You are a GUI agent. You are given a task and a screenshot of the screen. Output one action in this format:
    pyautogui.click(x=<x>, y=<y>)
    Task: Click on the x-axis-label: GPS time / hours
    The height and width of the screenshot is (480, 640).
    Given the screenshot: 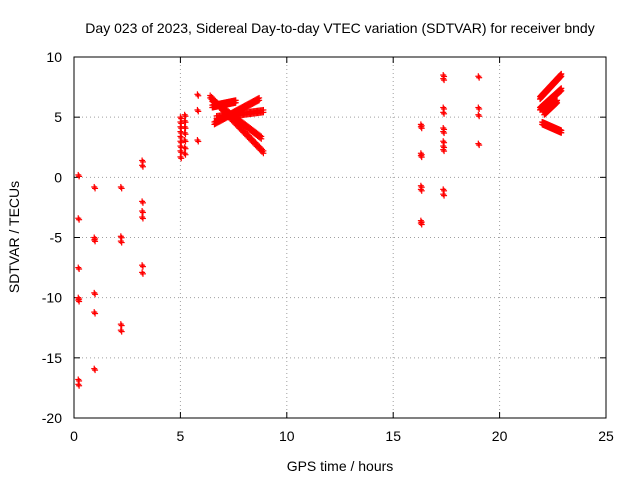 What is the action you would take?
    pyautogui.click(x=340, y=466)
    